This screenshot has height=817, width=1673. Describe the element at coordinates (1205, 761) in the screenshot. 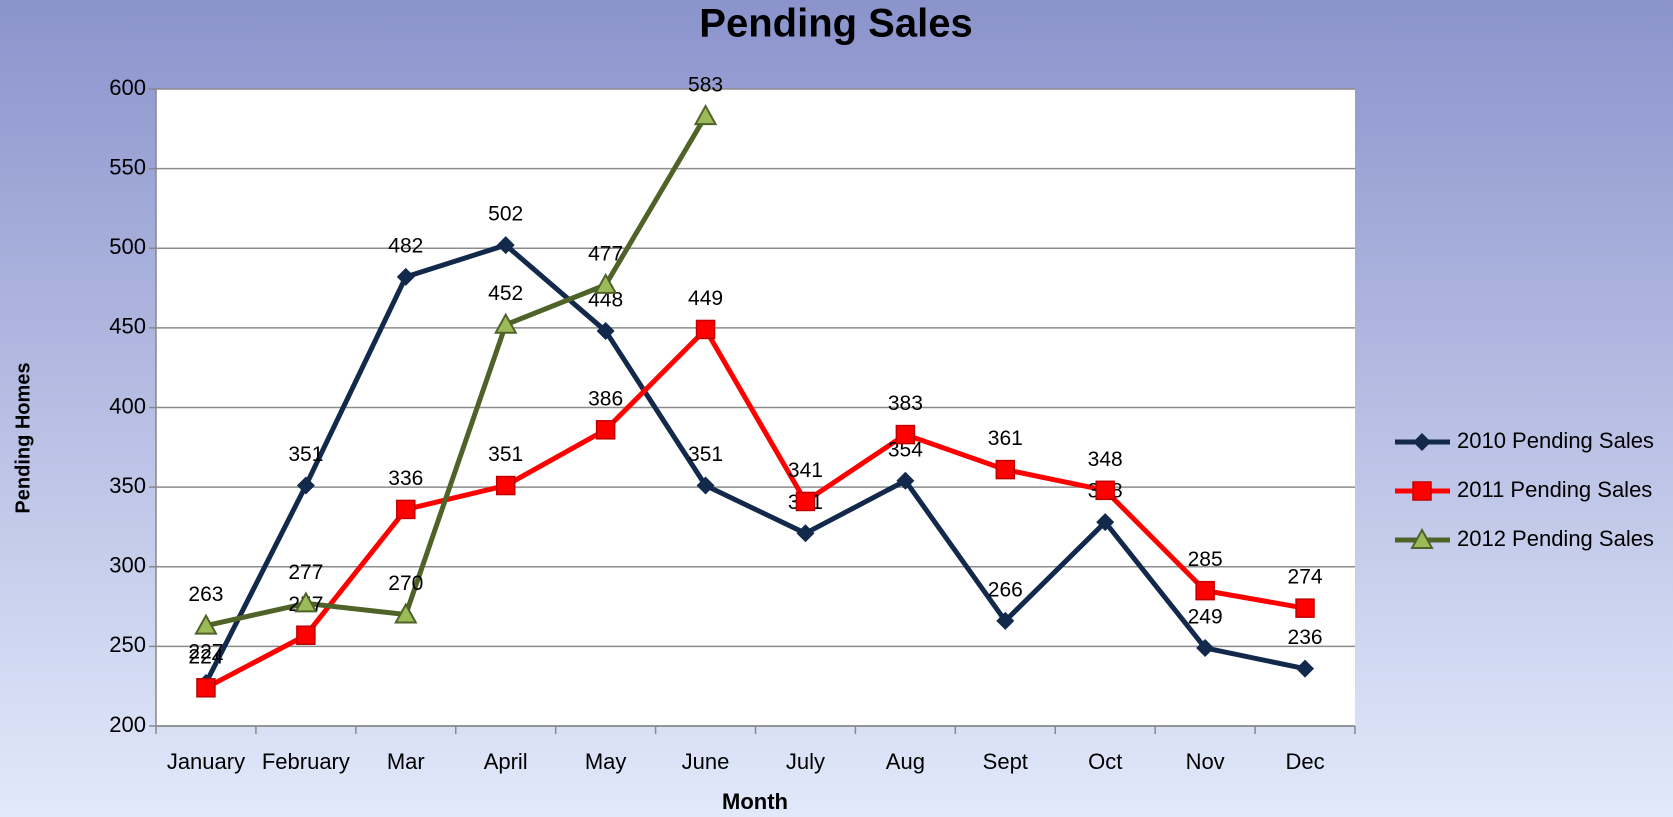

I see `x-tick-label: Nov` at that location.